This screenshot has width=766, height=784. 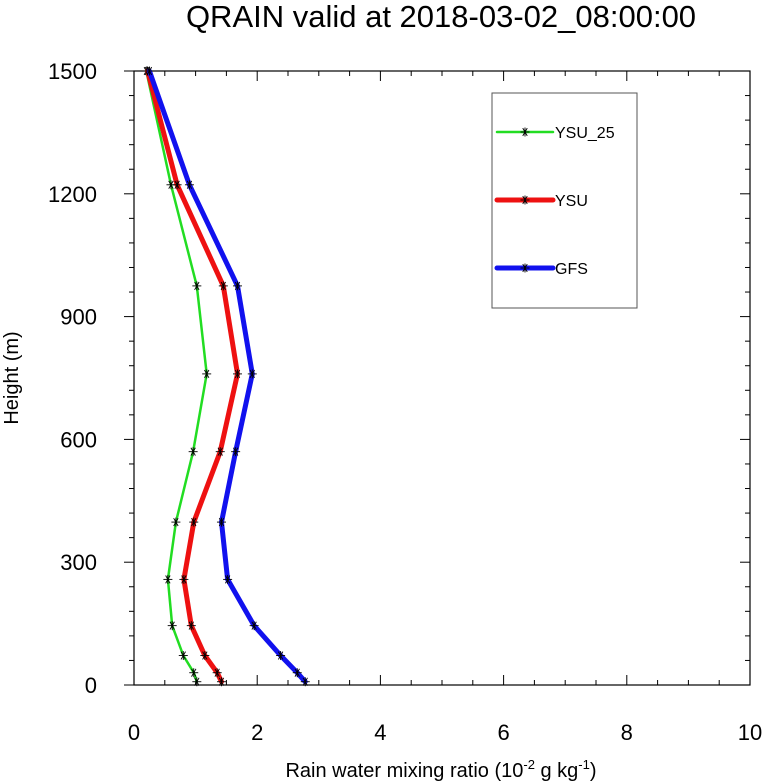 I want to click on legend-item-ysu: YSU, so click(x=541, y=201).